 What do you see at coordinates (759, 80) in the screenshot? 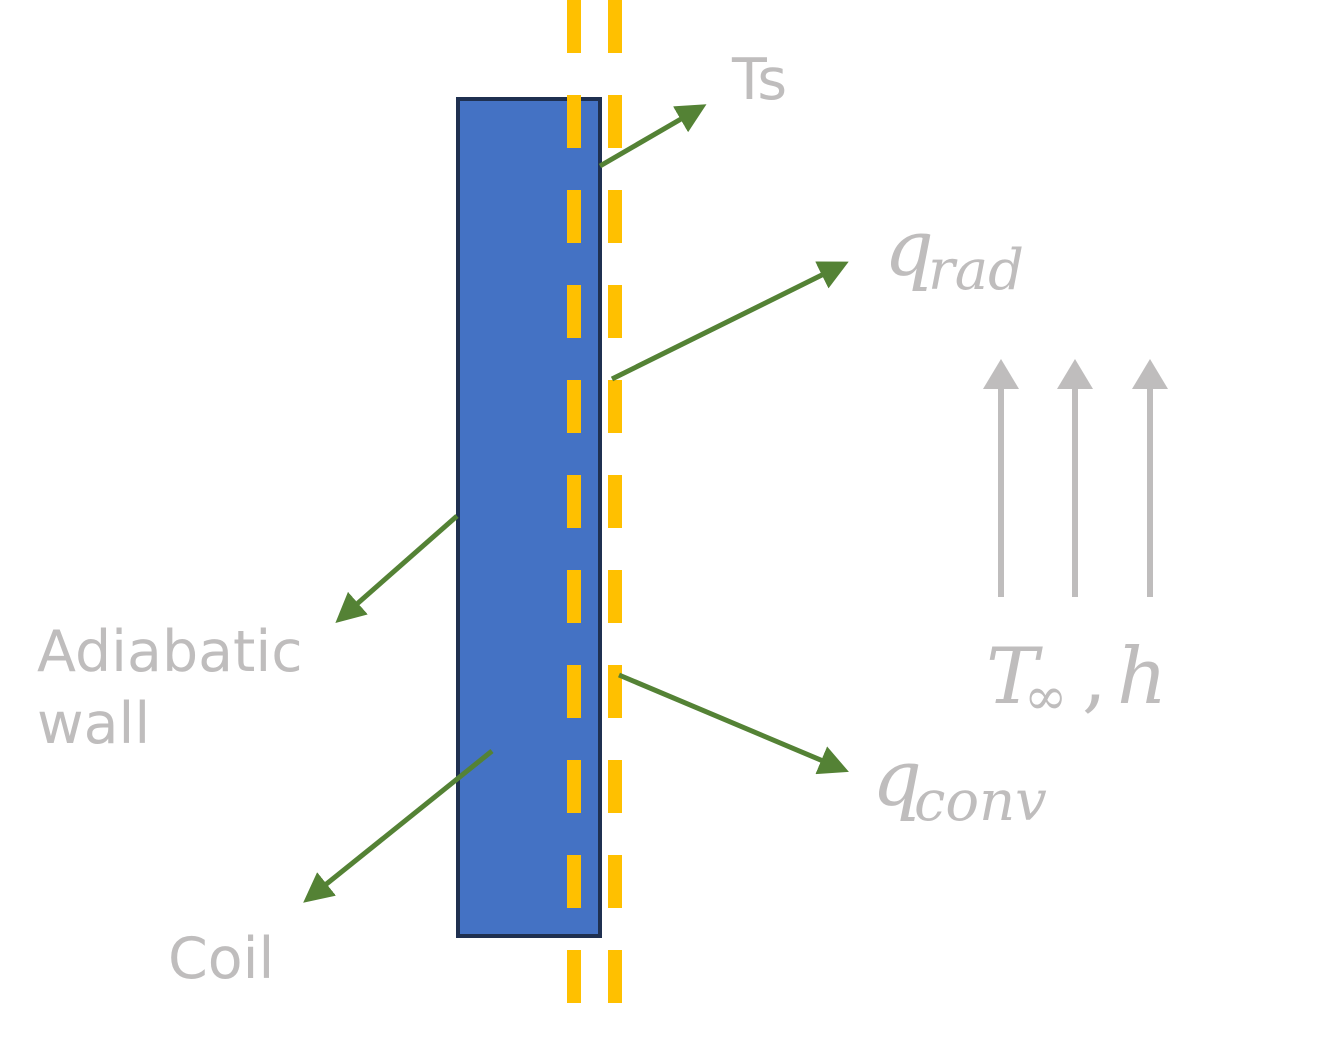
I see `ts-label: Ts` at bounding box center [759, 80].